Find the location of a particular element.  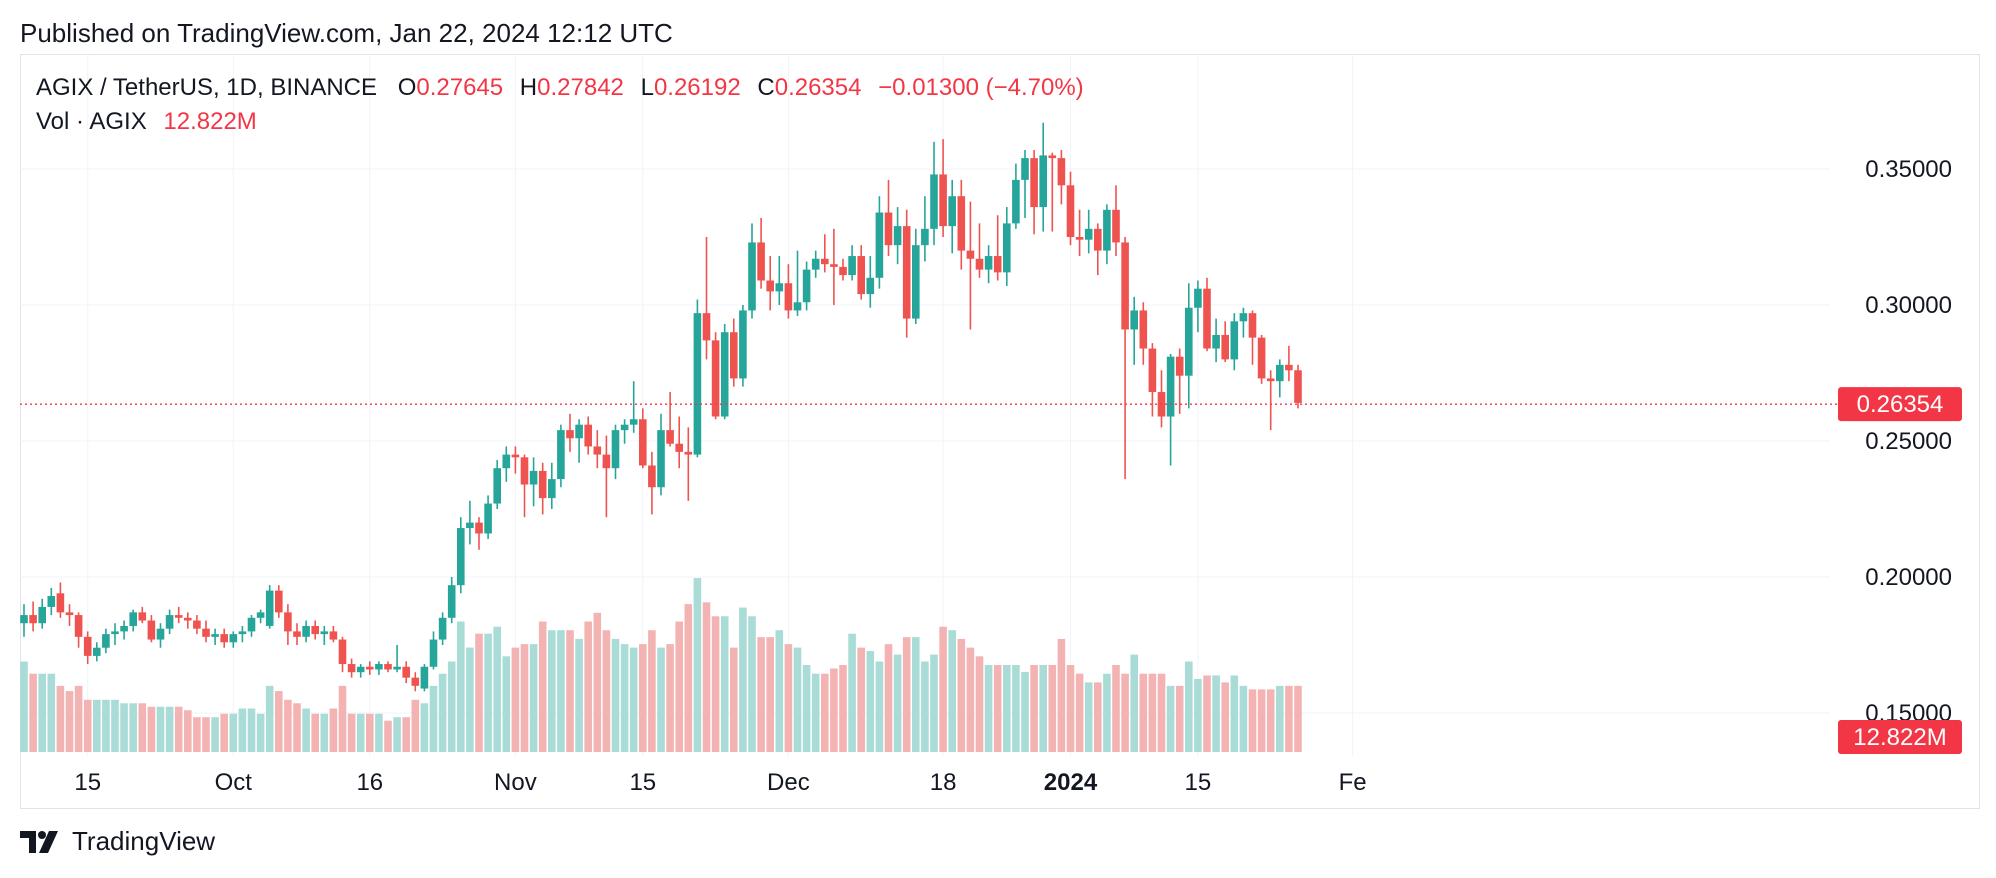

y-axis-tick-label: 0.30000 is located at coordinates (1908, 305).